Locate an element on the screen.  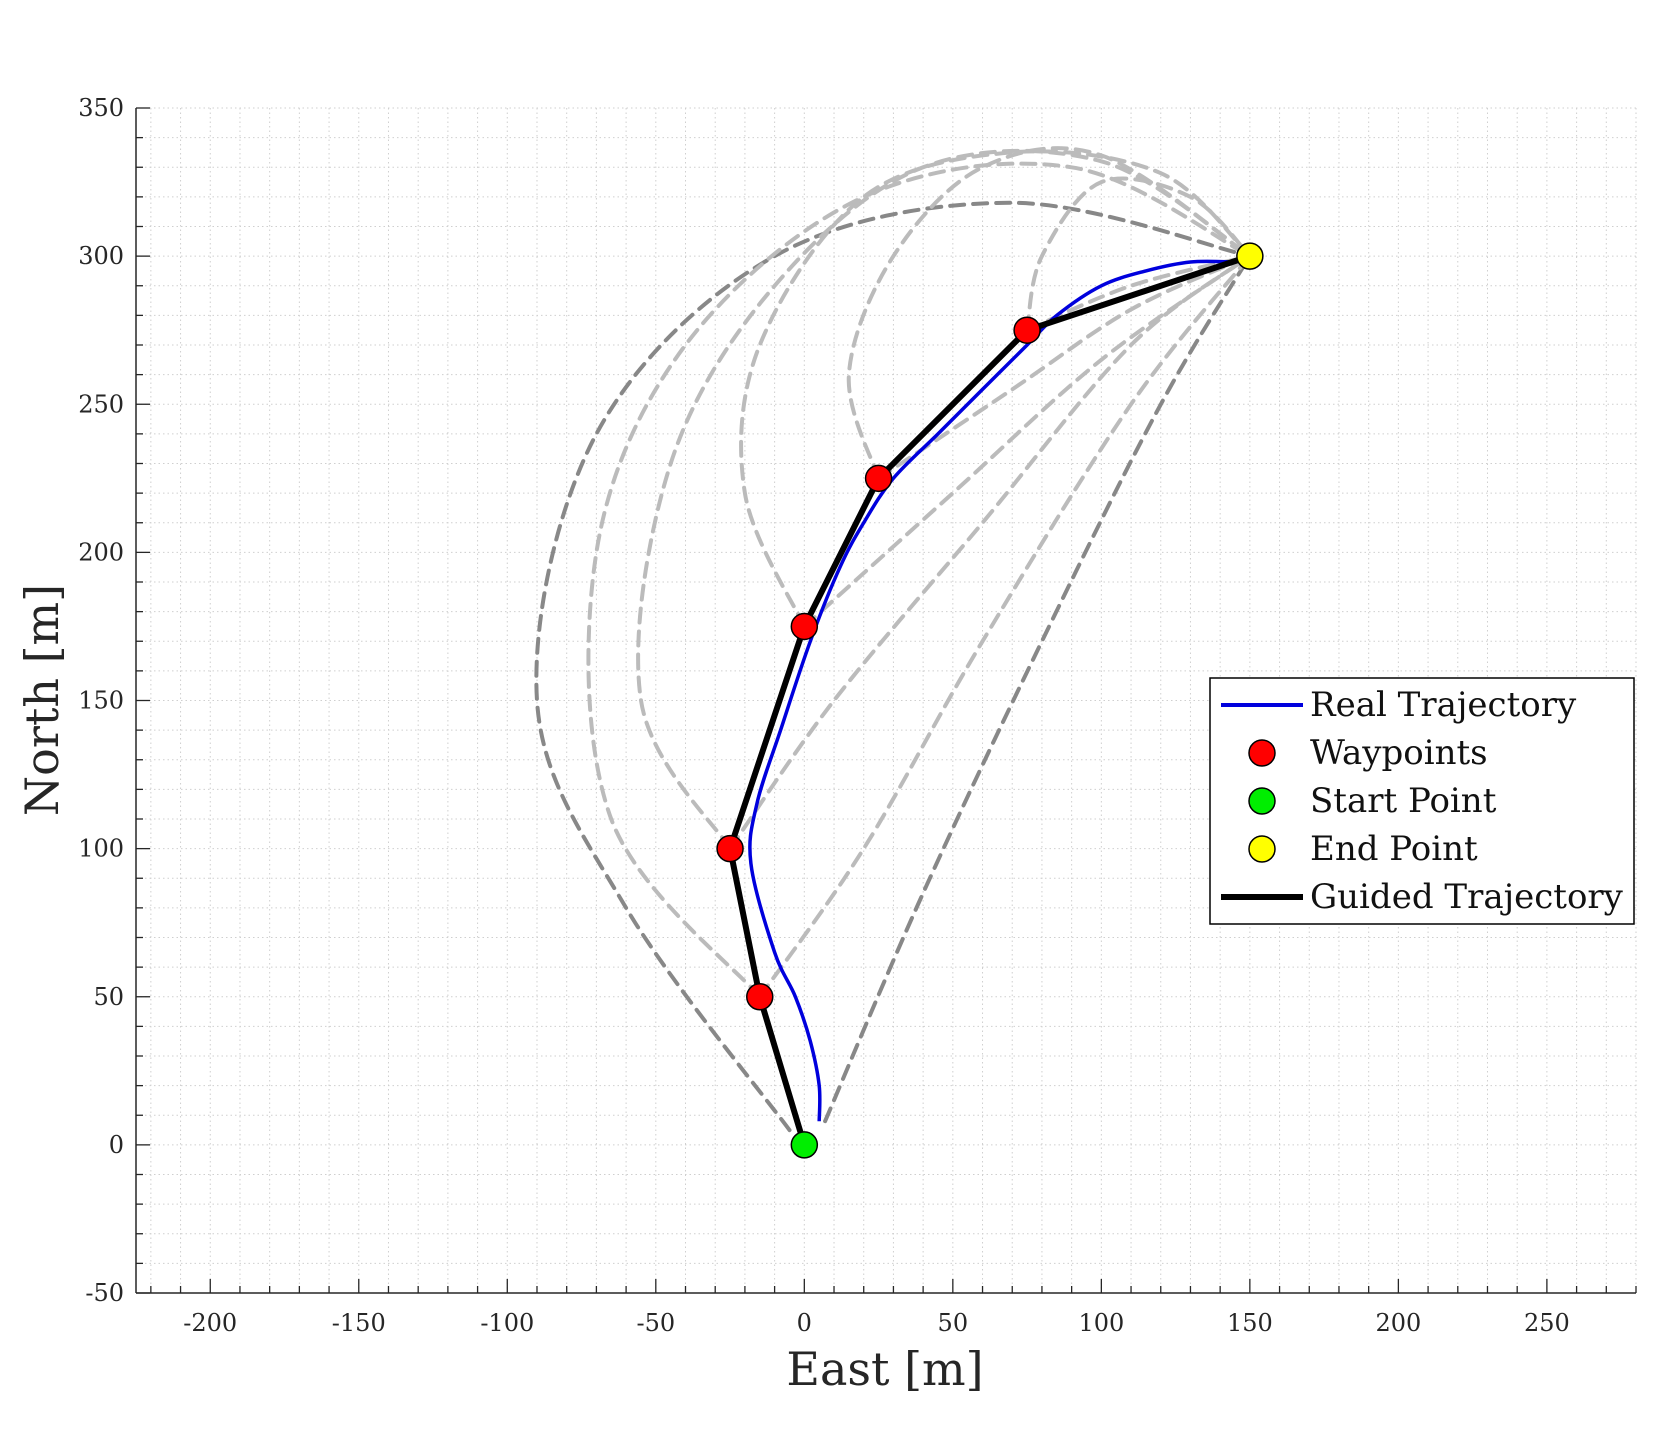
x-tick-label: 100 is located at coordinates (1101, 1323).